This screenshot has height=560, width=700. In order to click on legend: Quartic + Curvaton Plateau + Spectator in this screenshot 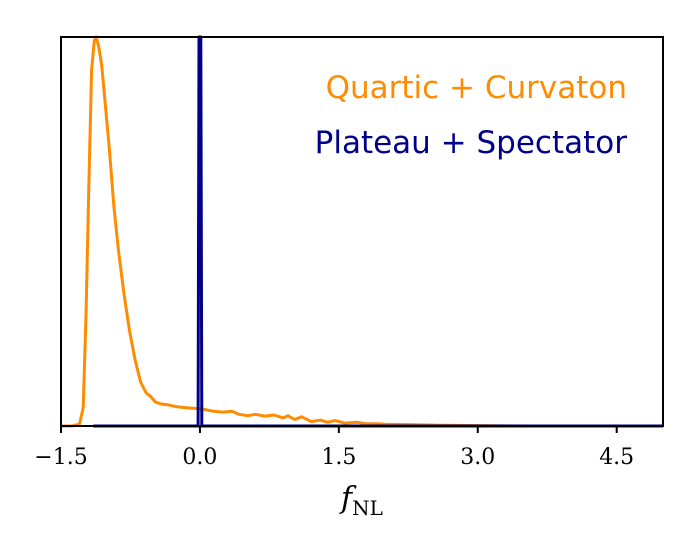, I will do `click(471, 115)`.